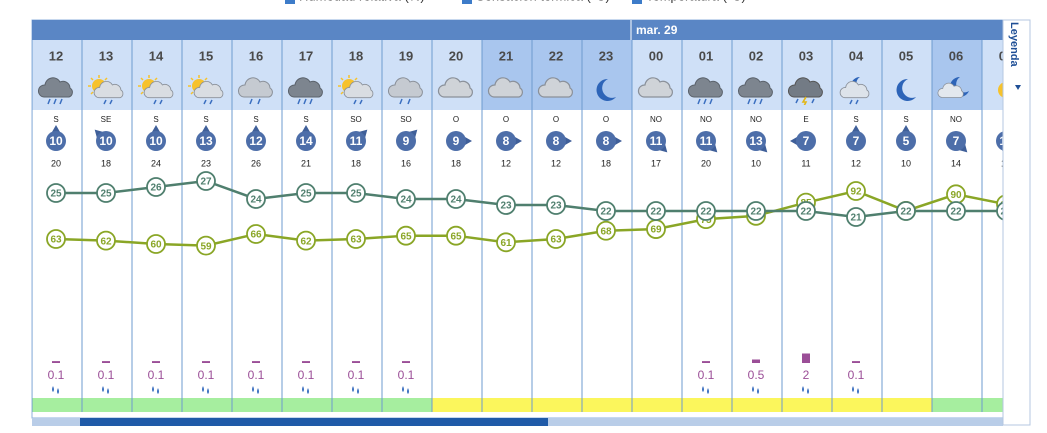  What do you see at coordinates (656, 55) in the screenshot?
I see `hour-label: 00` at bounding box center [656, 55].